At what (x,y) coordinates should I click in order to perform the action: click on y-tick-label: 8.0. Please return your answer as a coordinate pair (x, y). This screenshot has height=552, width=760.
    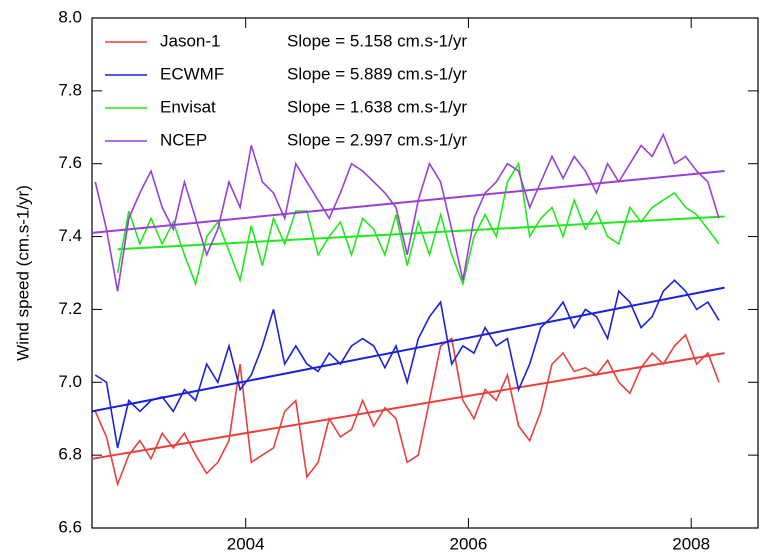
    Looking at the image, I should click on (70, 16).